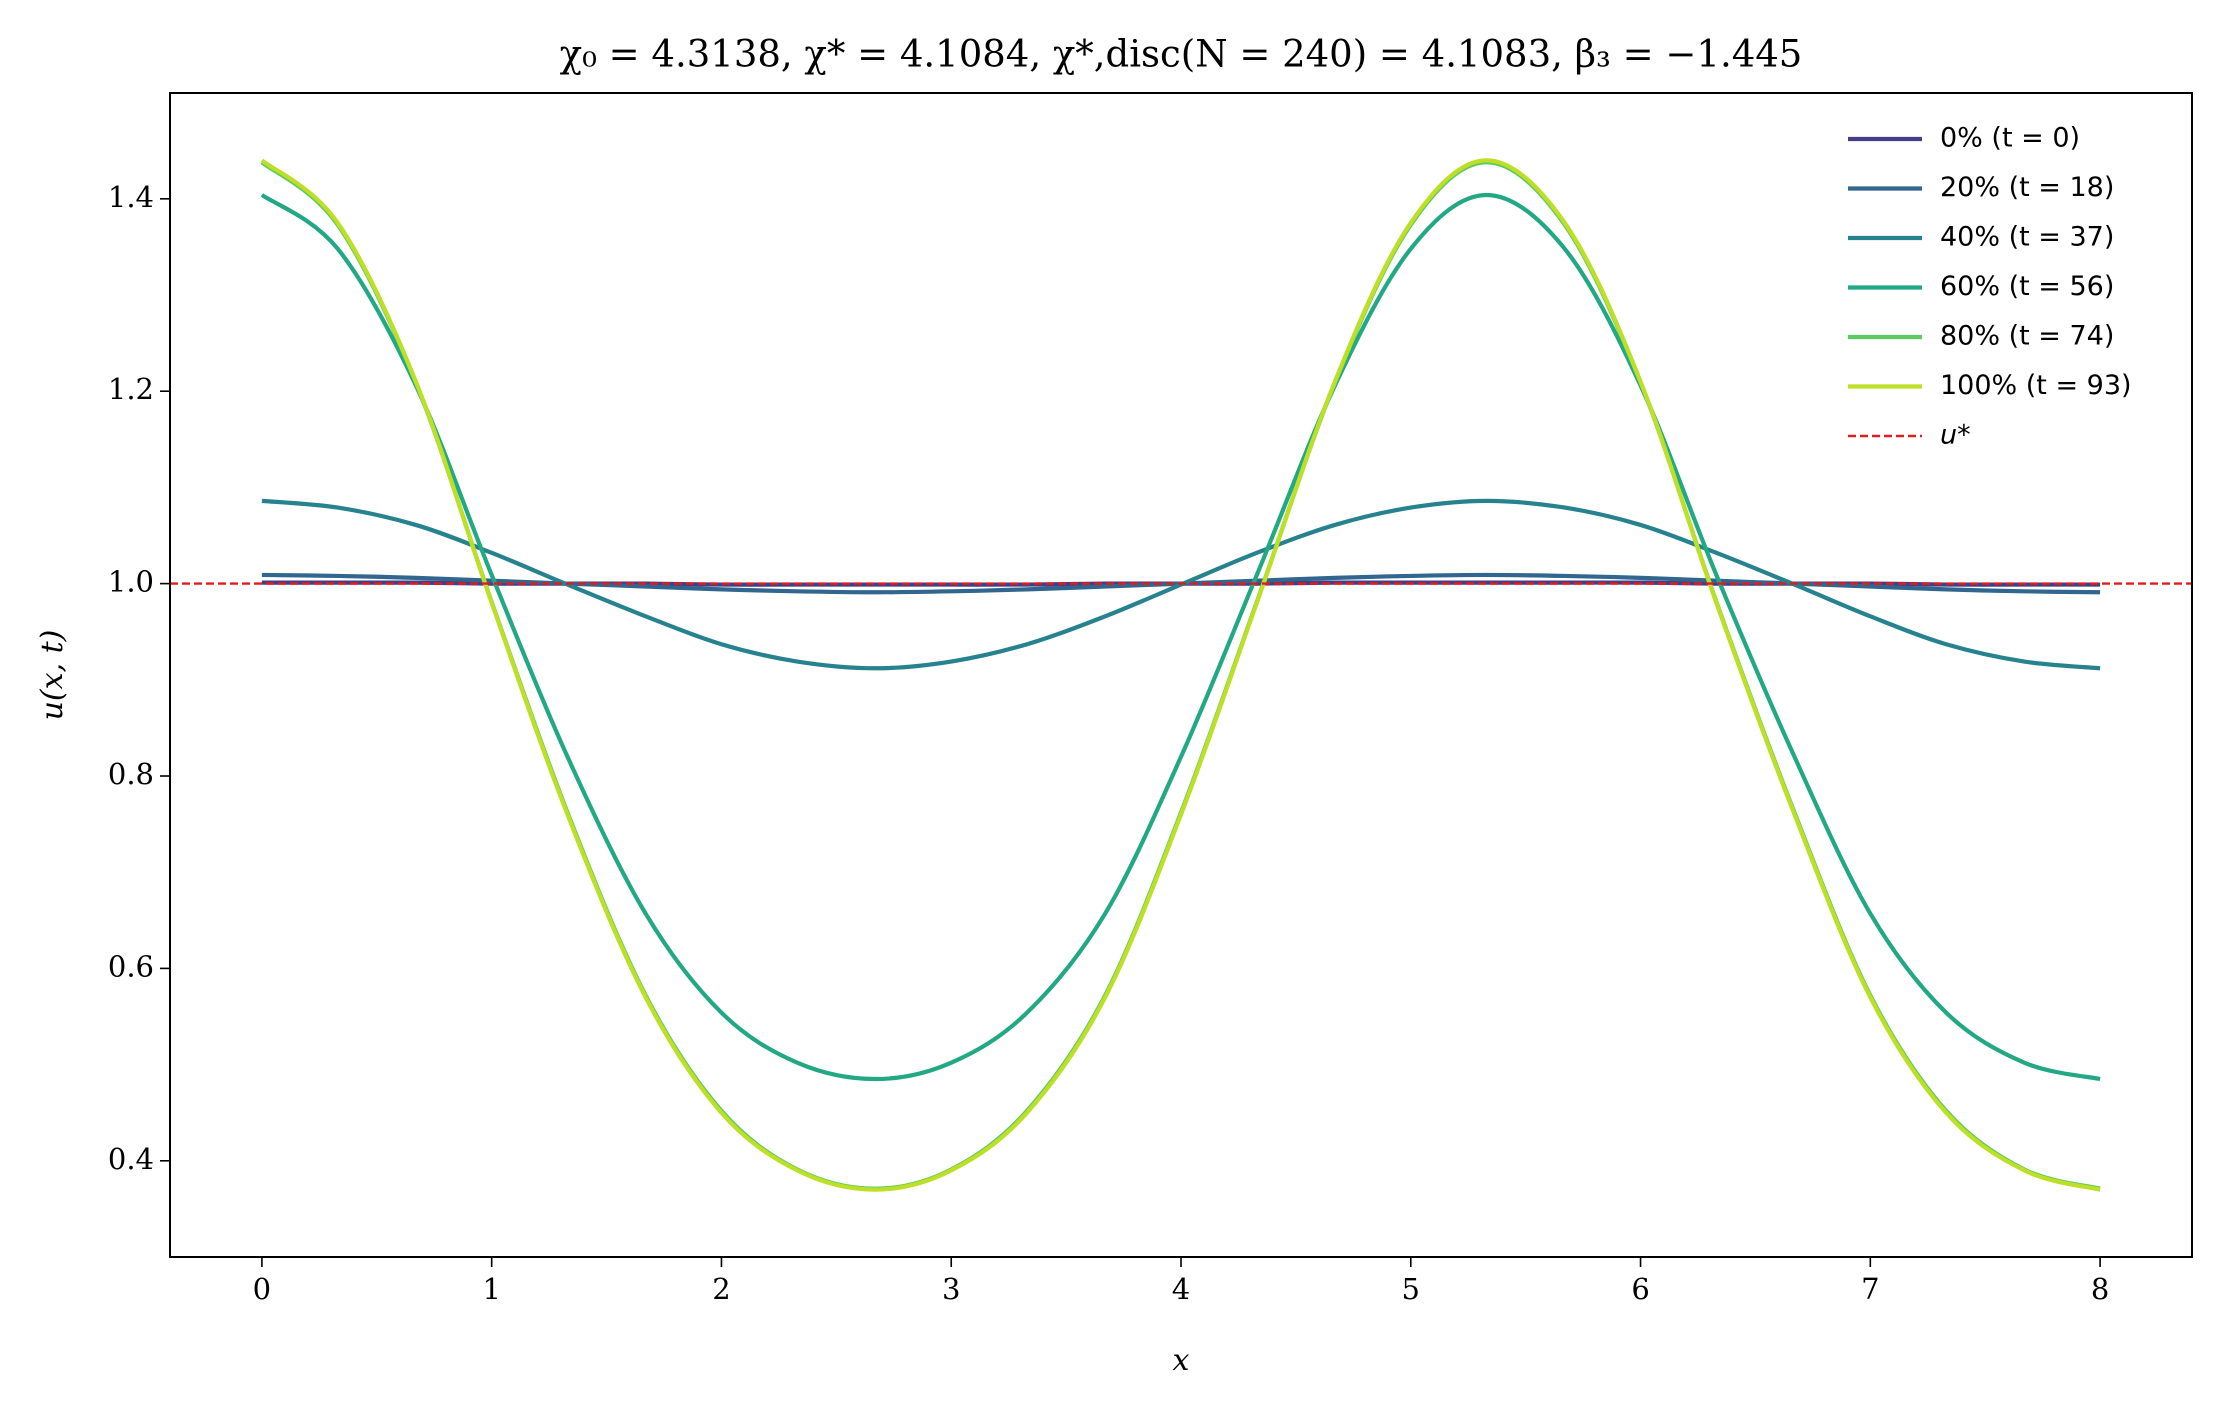  I want to click on y-tick-label: 1.4, so click(131, 197).